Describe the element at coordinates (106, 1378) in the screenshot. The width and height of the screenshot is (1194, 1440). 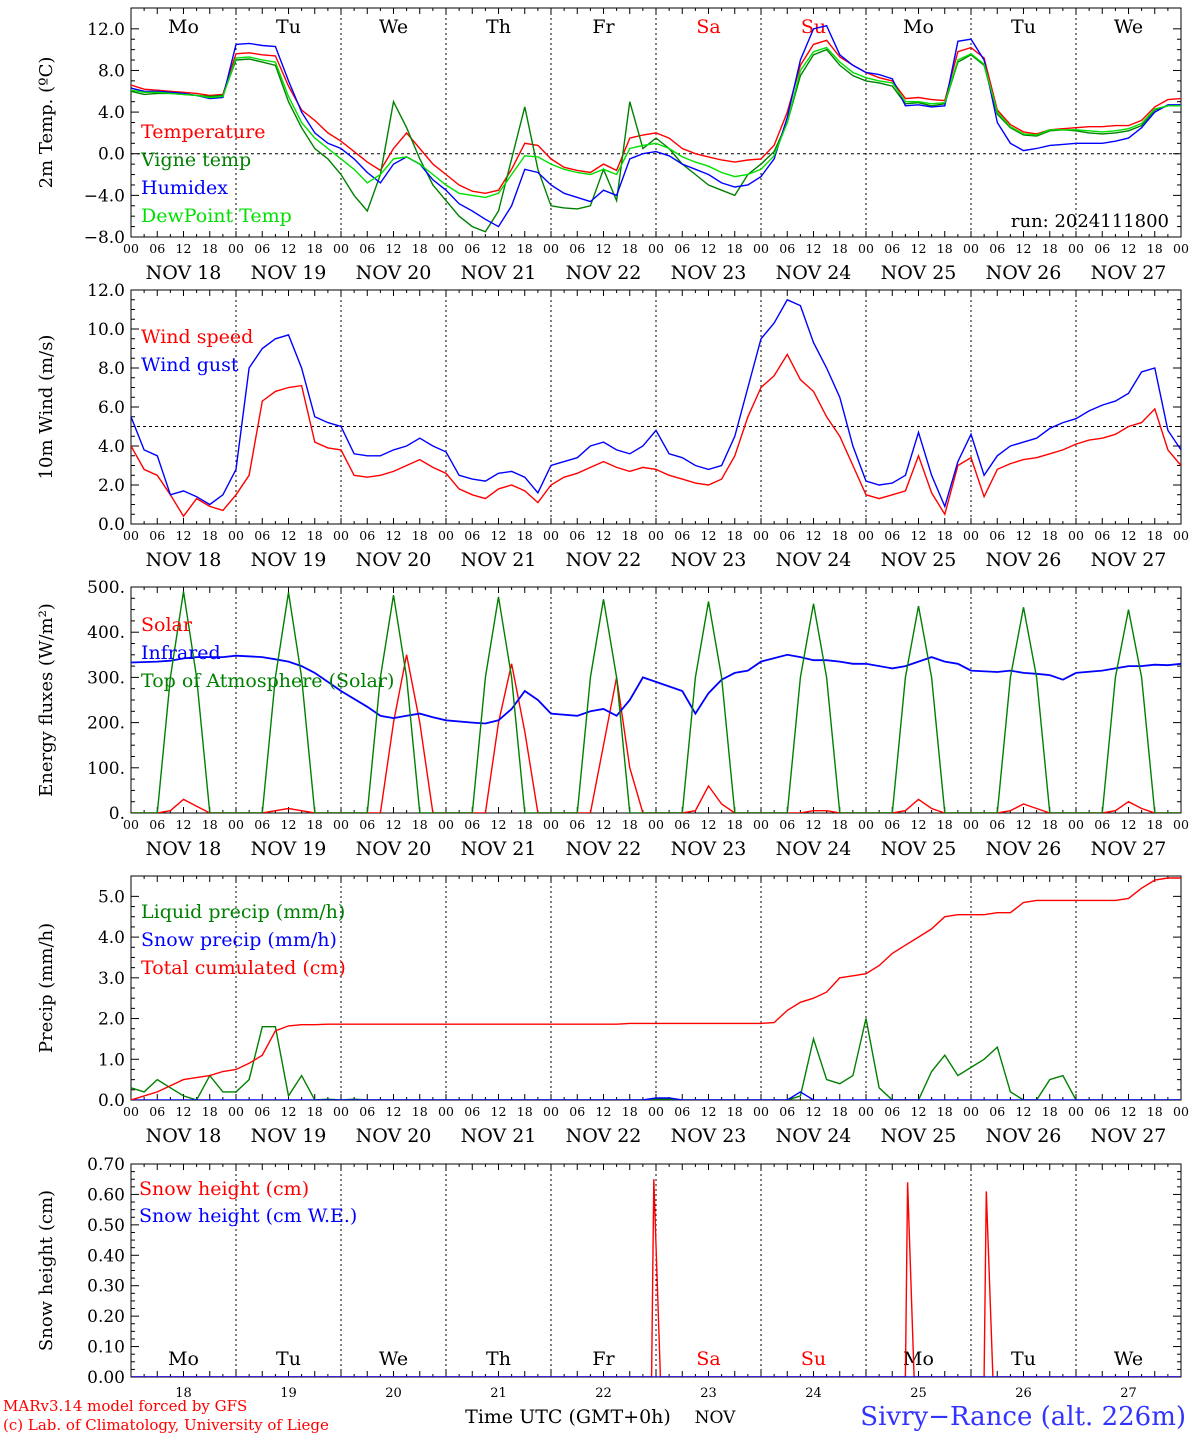
I see `y-tick-label: 0.00` at that location.